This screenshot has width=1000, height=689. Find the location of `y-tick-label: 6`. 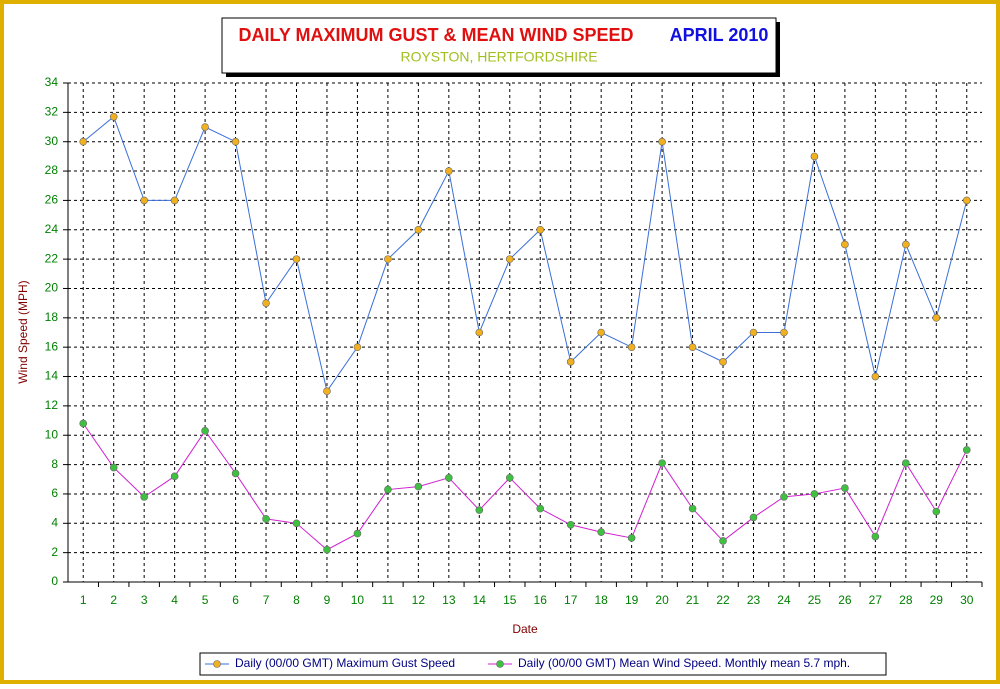

y-tick-label: 6 is located at coordinates (54, 493).